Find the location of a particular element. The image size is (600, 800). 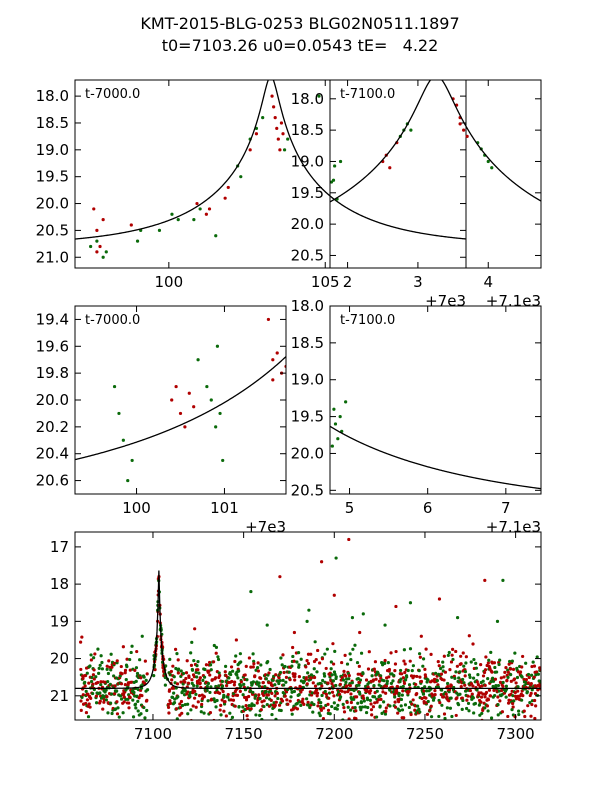

y-tick-label: 19.8 is located at coordinates (52, 373).